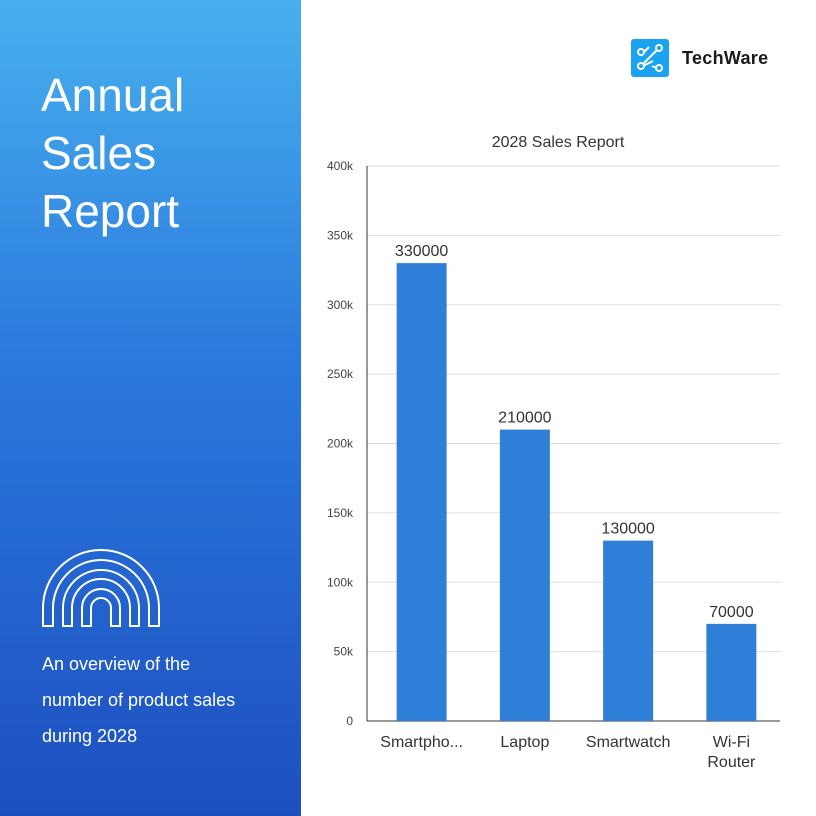 The height and width of the screenshot is (816, 816). What do you see at coordinates (524, 742) in the screenshot?
I see `x-tick-label: Laptop` at bounding box center [524, 742].